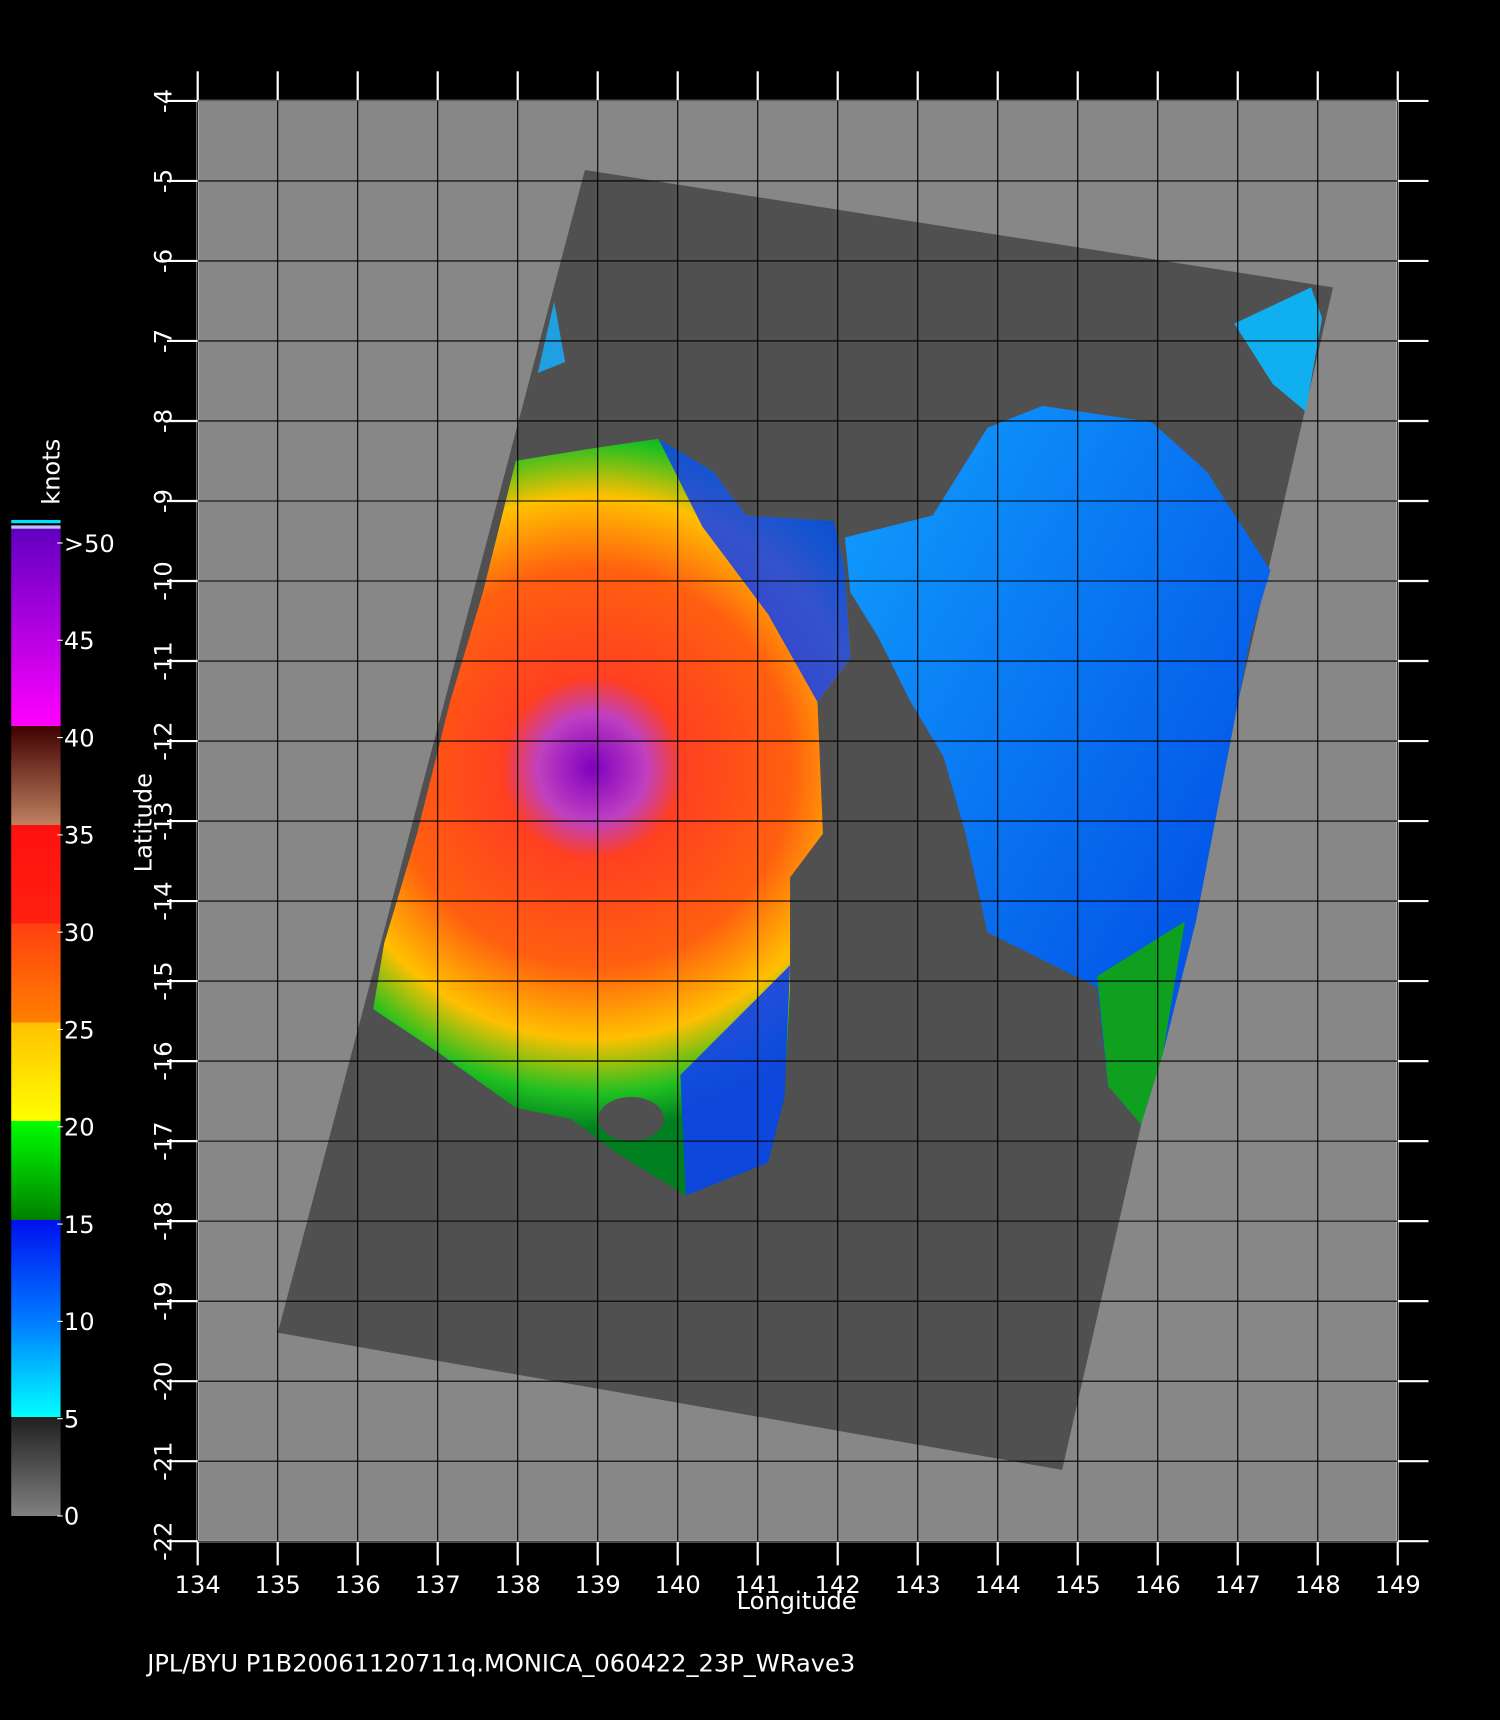 The height and width of the screenshot is (1720, 1500). I want to click on x-tick-label: 137, so click(438, 1585).